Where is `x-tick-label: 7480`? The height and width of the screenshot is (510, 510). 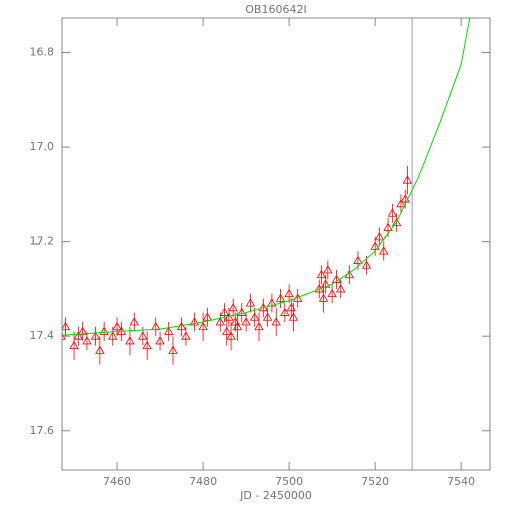
x-tick-label: 7480 is located at coordinates (203, 481).